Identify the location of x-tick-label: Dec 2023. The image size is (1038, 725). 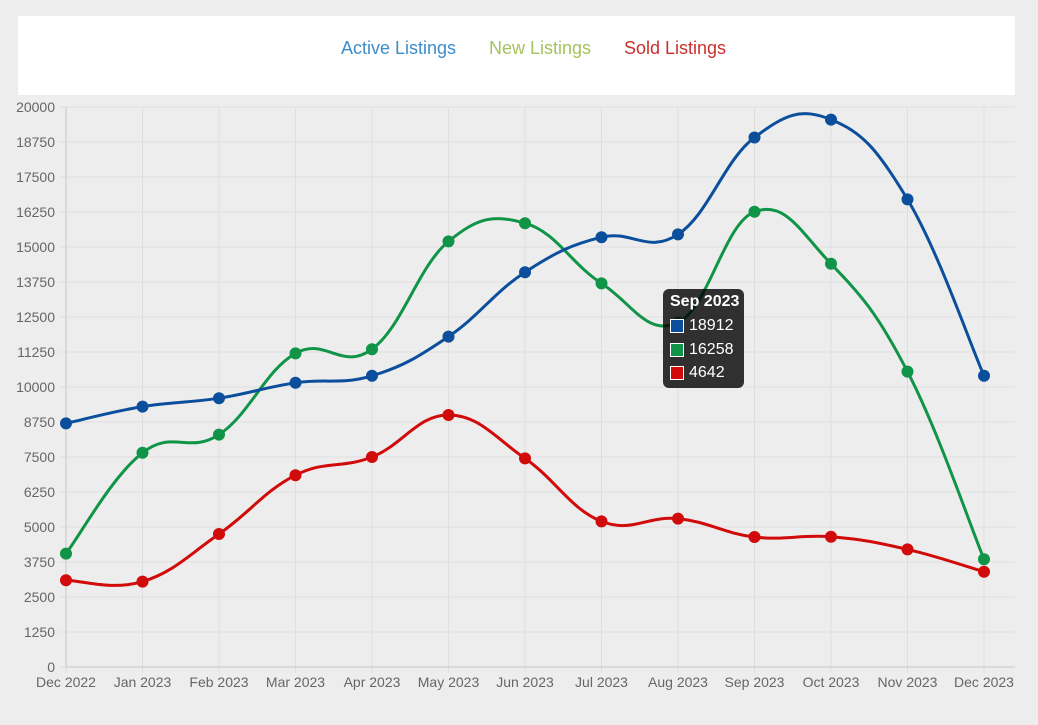
(984, 682).